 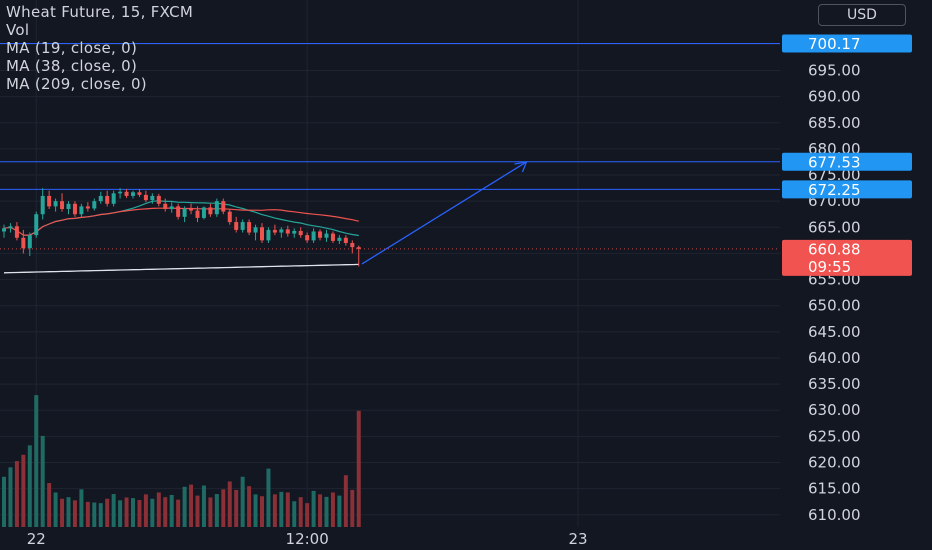 I want to click on time-axis: 22 12:00 23, so click(x=390, y=538).